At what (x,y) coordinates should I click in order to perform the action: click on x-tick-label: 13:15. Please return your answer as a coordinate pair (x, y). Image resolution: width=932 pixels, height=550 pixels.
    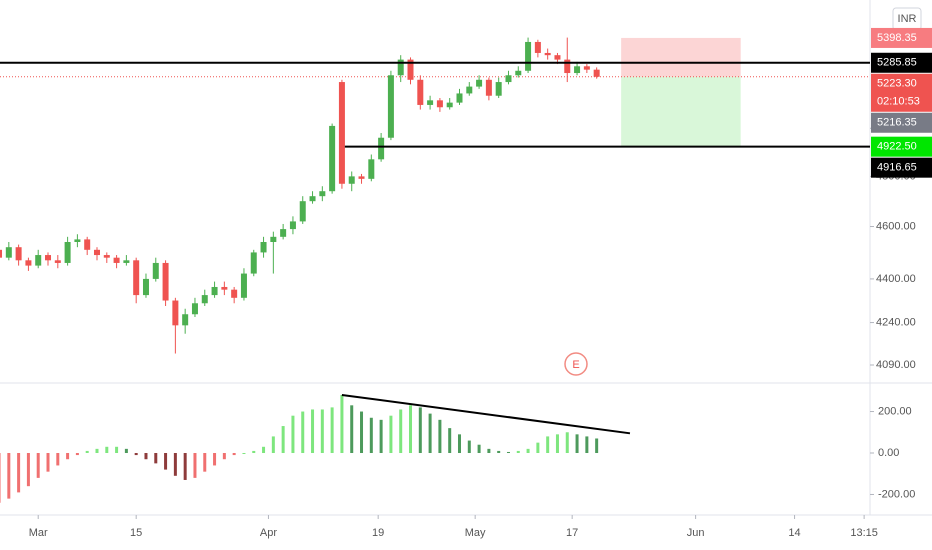
    Looking at the image, I should click on (864, 533).